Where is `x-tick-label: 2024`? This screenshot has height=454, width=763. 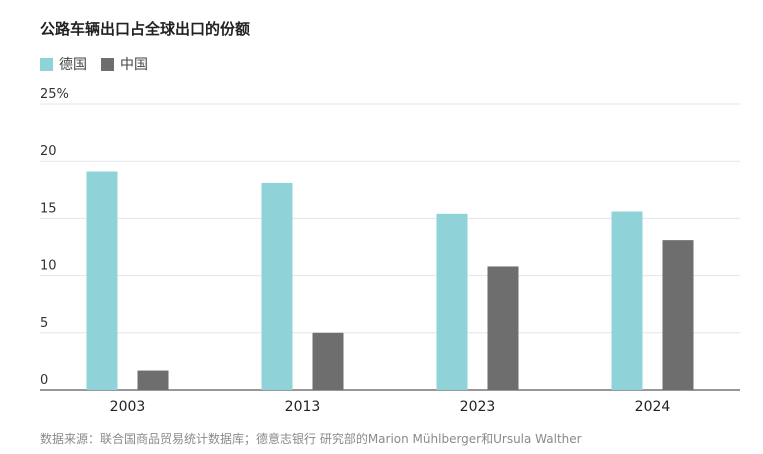 x-tick-label: 2024 is located at coordinates (653, 407).